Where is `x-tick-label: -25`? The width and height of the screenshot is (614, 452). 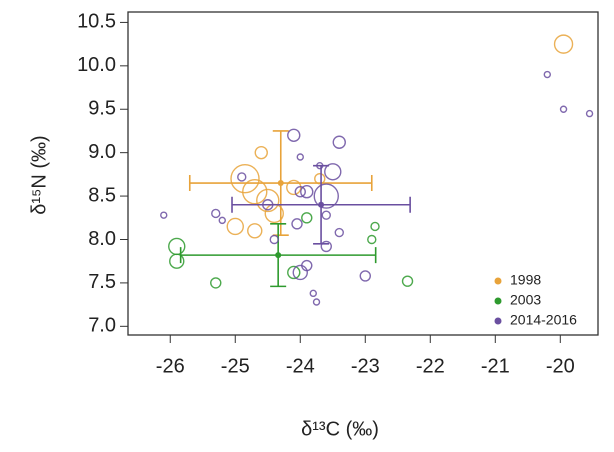
x-tick-label: -25 is located at coordinates (235, 366).